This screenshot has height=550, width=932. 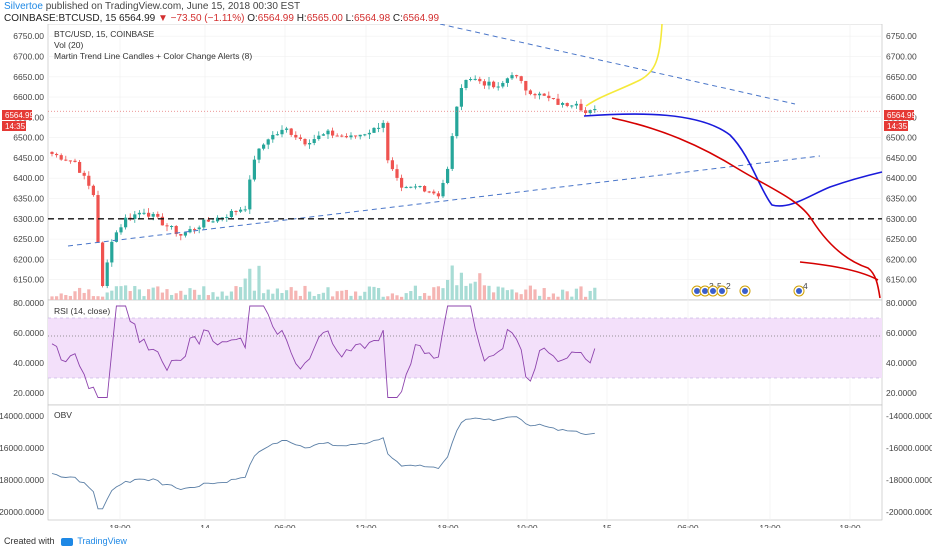 I want to click on price-tick-right: 6400.00, so click(x=901, y=178).